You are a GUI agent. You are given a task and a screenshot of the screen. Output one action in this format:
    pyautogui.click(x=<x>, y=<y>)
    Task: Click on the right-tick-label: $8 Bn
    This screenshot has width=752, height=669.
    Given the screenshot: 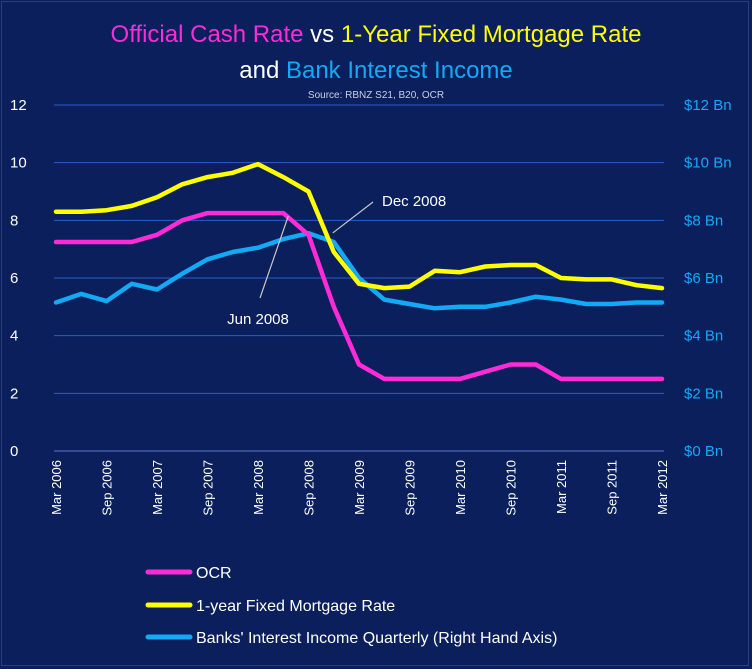 What is the action you would take?
    pyautogui.click(x=703, y=220)
    